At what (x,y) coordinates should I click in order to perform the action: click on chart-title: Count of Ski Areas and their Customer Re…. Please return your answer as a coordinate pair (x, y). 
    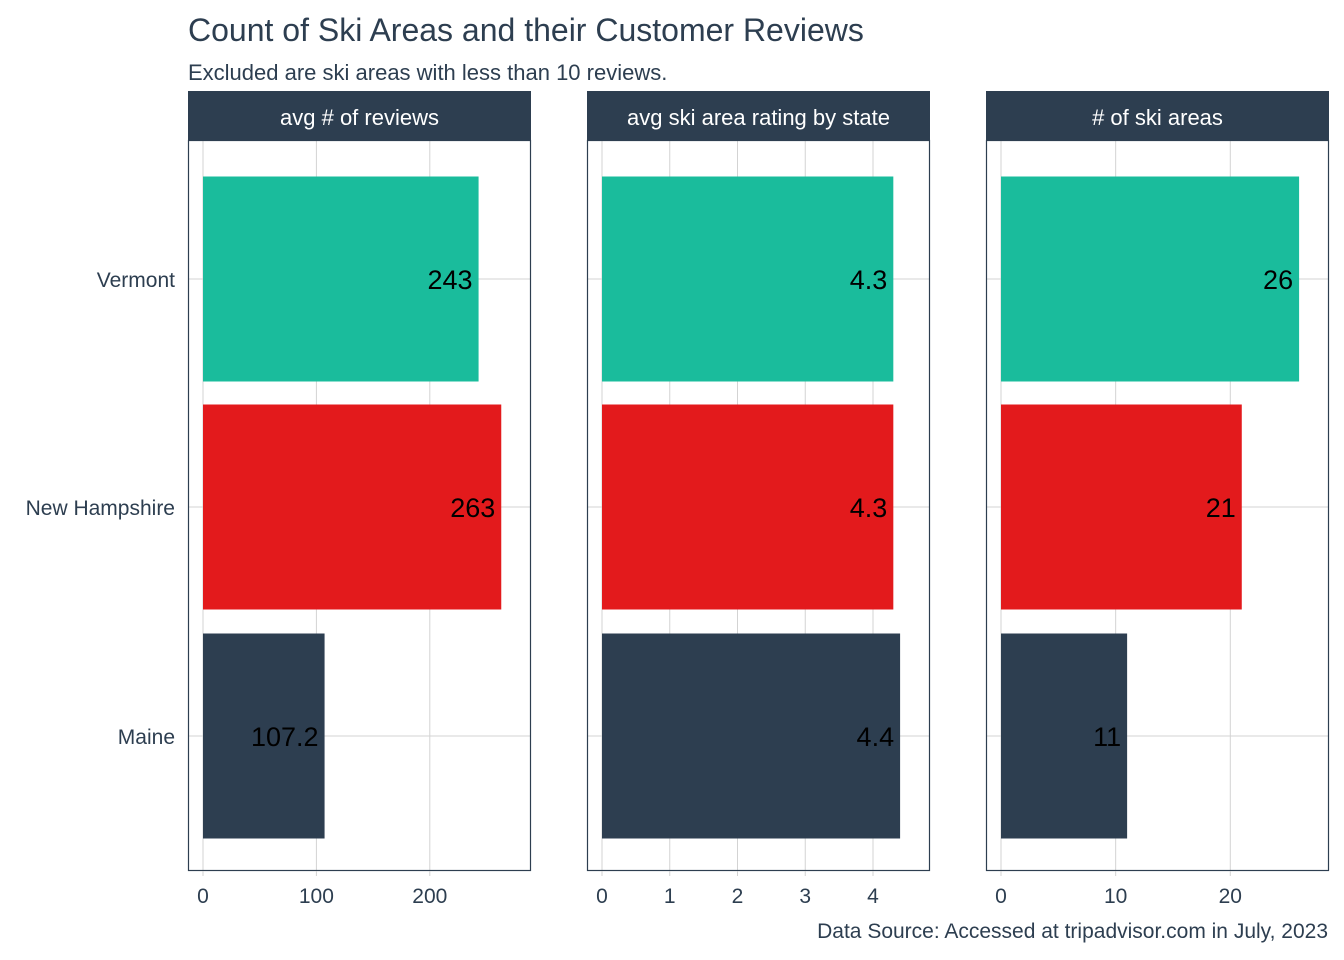
    Looking at the image, I should click on (526, 30).